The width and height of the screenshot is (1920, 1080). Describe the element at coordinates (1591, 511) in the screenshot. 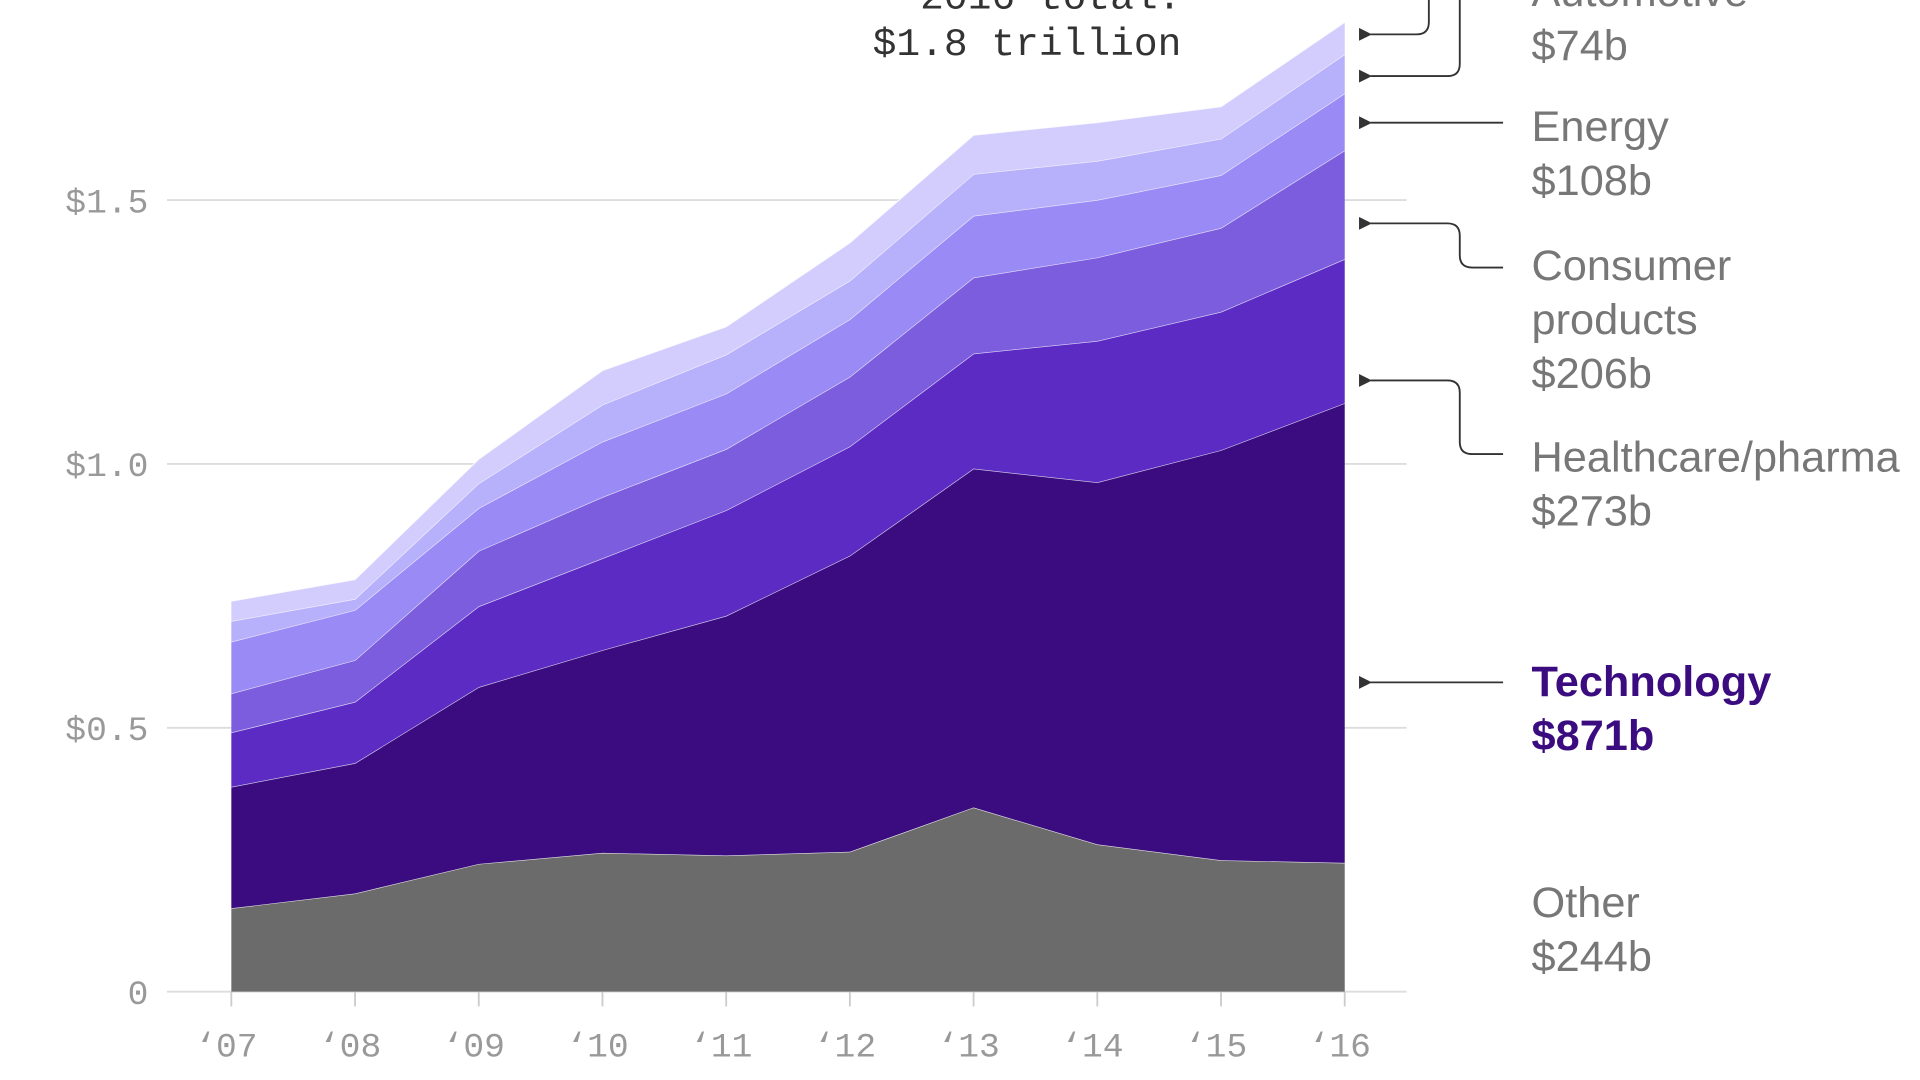

I see `series-end-label: $273b` at that location.